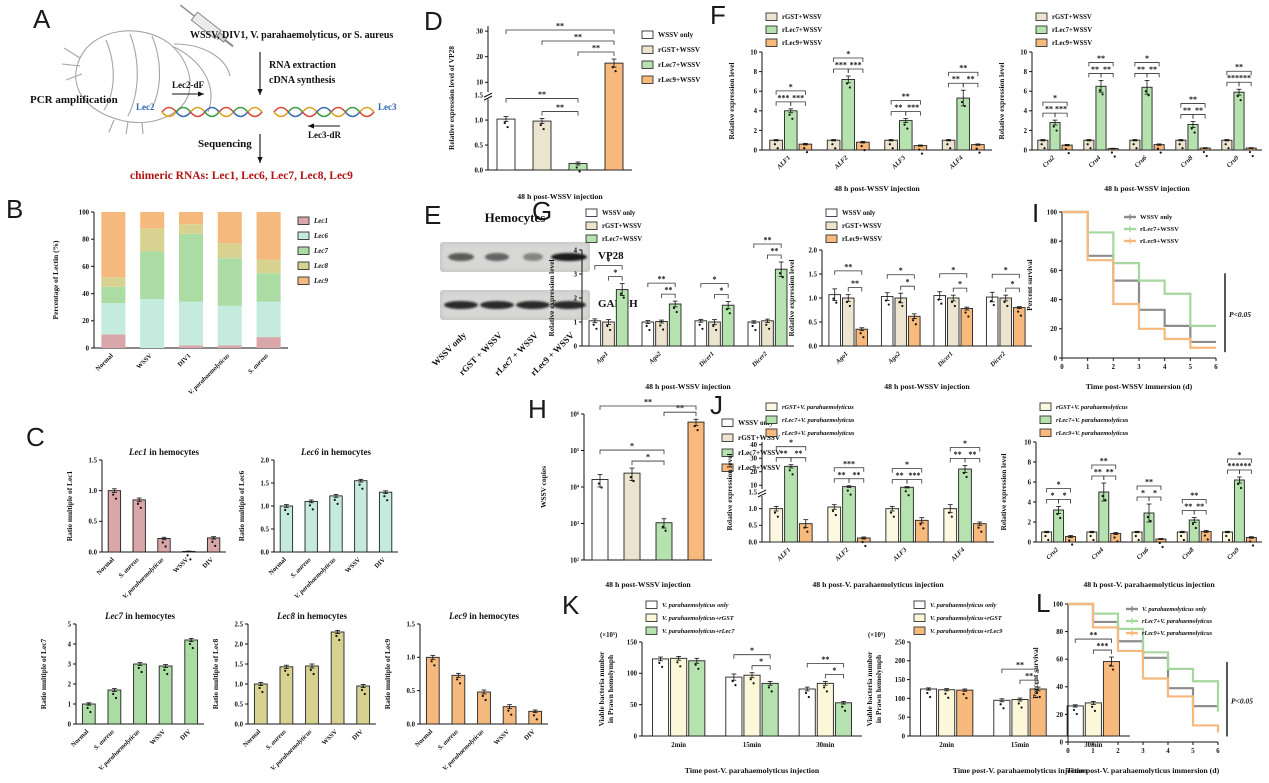 This screenshot has width=1269, height=783. I want to click on svg-text:48 h post-V. parahaemolyticus: 48 h post-V. parahaemolyticus injection, so click(878, 584).